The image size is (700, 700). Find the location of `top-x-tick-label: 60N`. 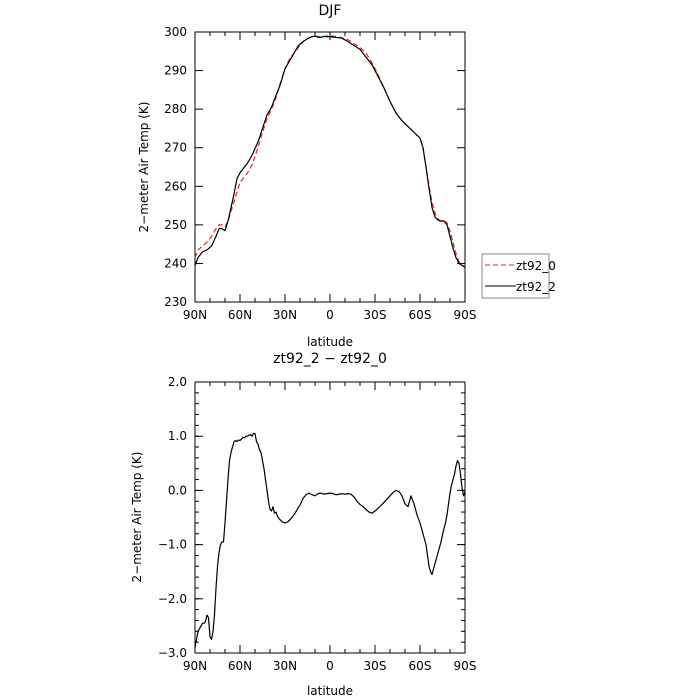

top-x-tick-label: 60N is located at coordinates (240, 315).